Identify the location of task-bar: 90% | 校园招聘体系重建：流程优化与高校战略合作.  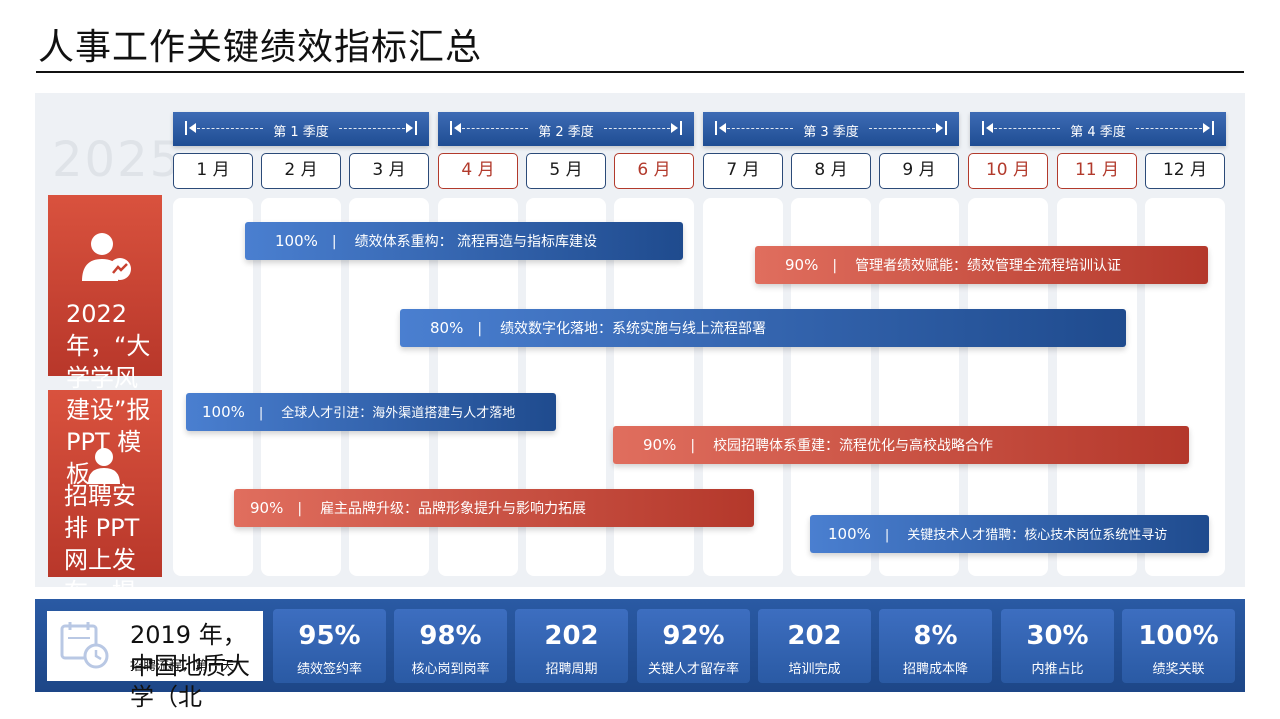
(901, 445).